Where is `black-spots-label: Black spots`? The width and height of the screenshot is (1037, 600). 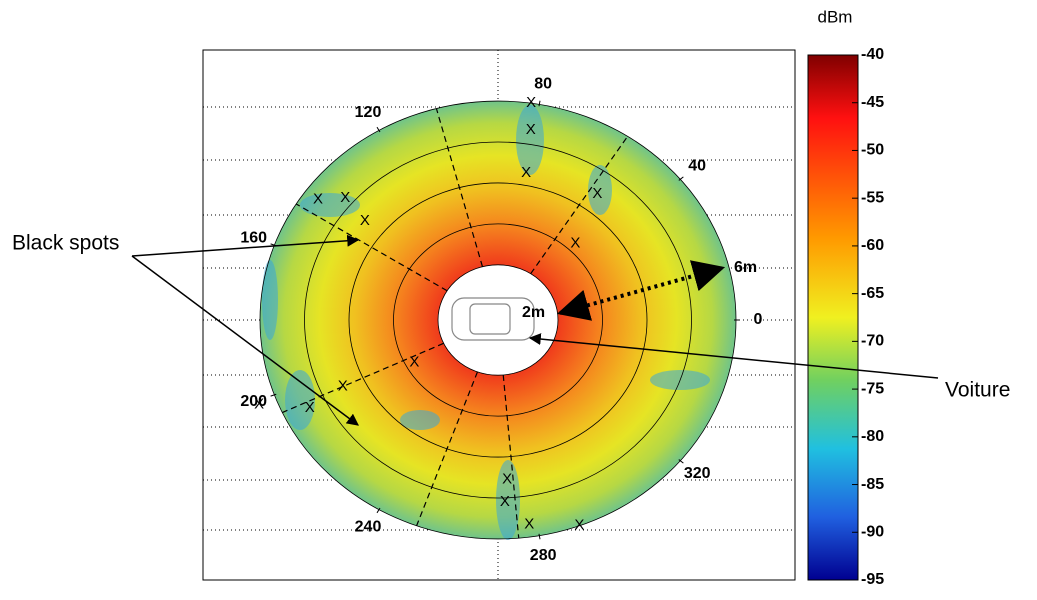
black-spots-label: Black spots is located at coordinates (65, 243).